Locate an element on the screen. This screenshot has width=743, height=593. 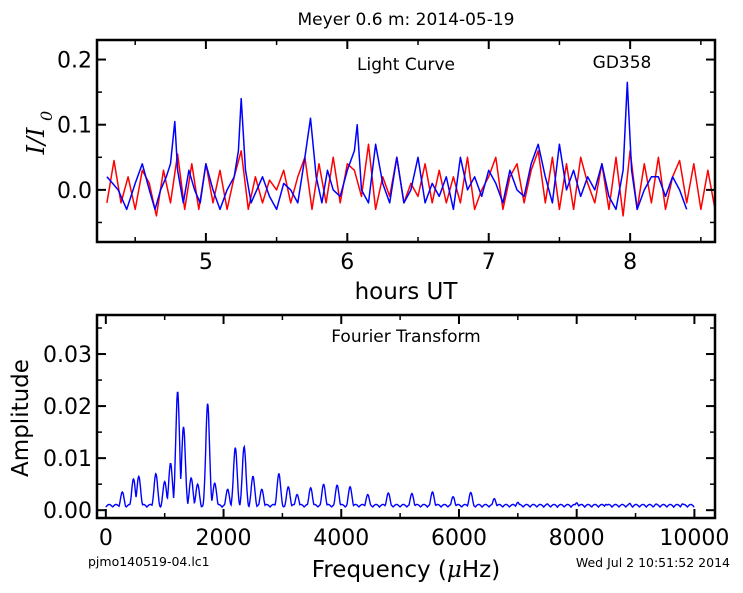
y-tick-label: 0.1 is located at coordinates (74, 126).